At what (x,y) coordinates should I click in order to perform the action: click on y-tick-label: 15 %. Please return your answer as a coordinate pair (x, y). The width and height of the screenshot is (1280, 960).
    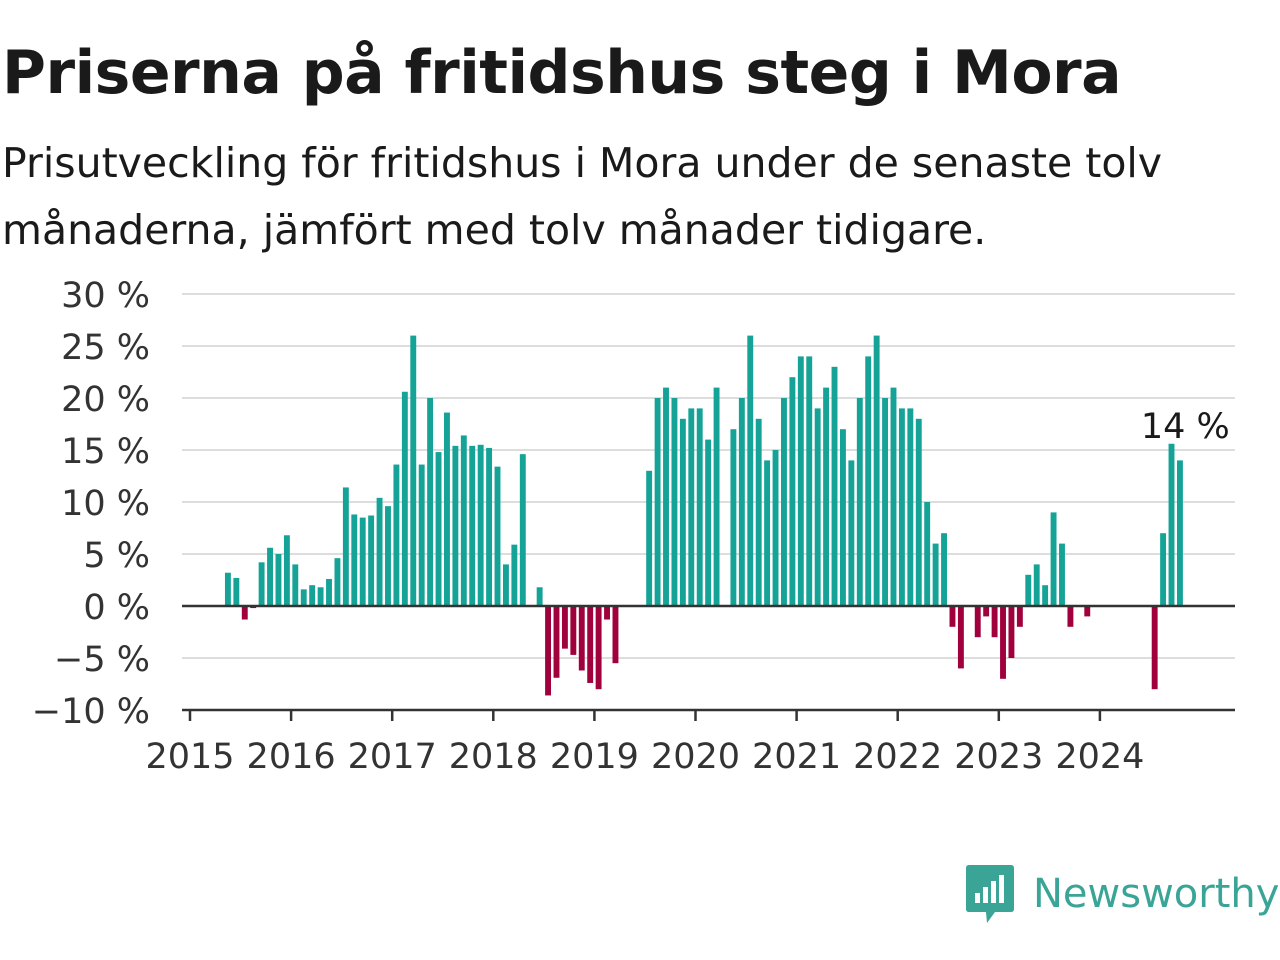
    Looking at the image, I should click on (105, 452).